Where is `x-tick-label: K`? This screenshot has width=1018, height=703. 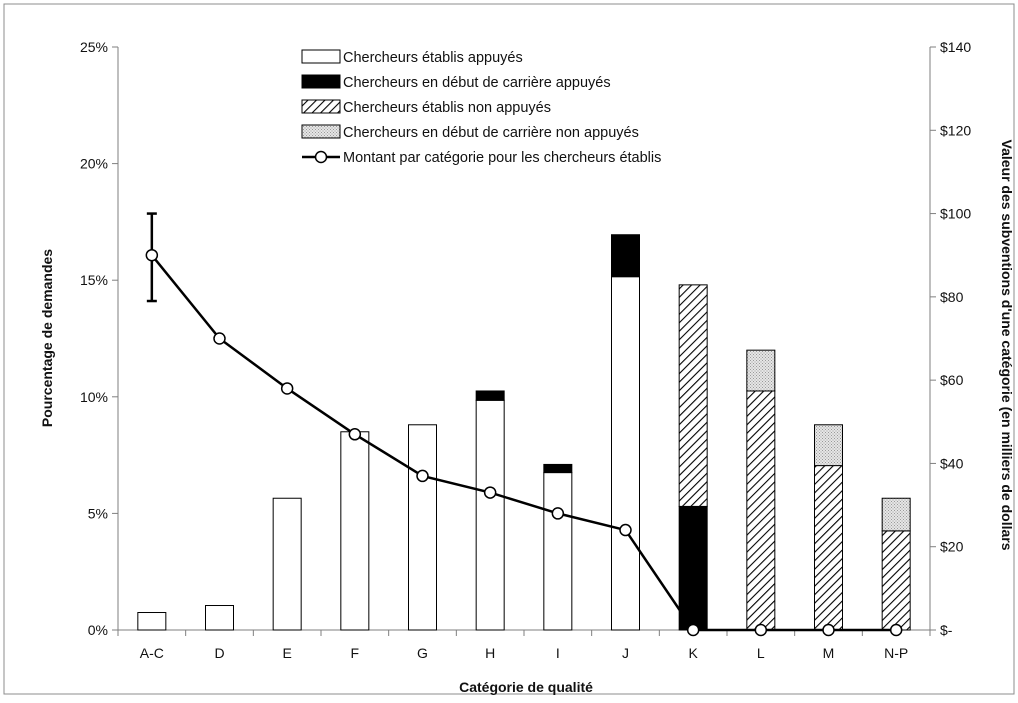
x-tick-label: K is located at coordinates (693, 653).